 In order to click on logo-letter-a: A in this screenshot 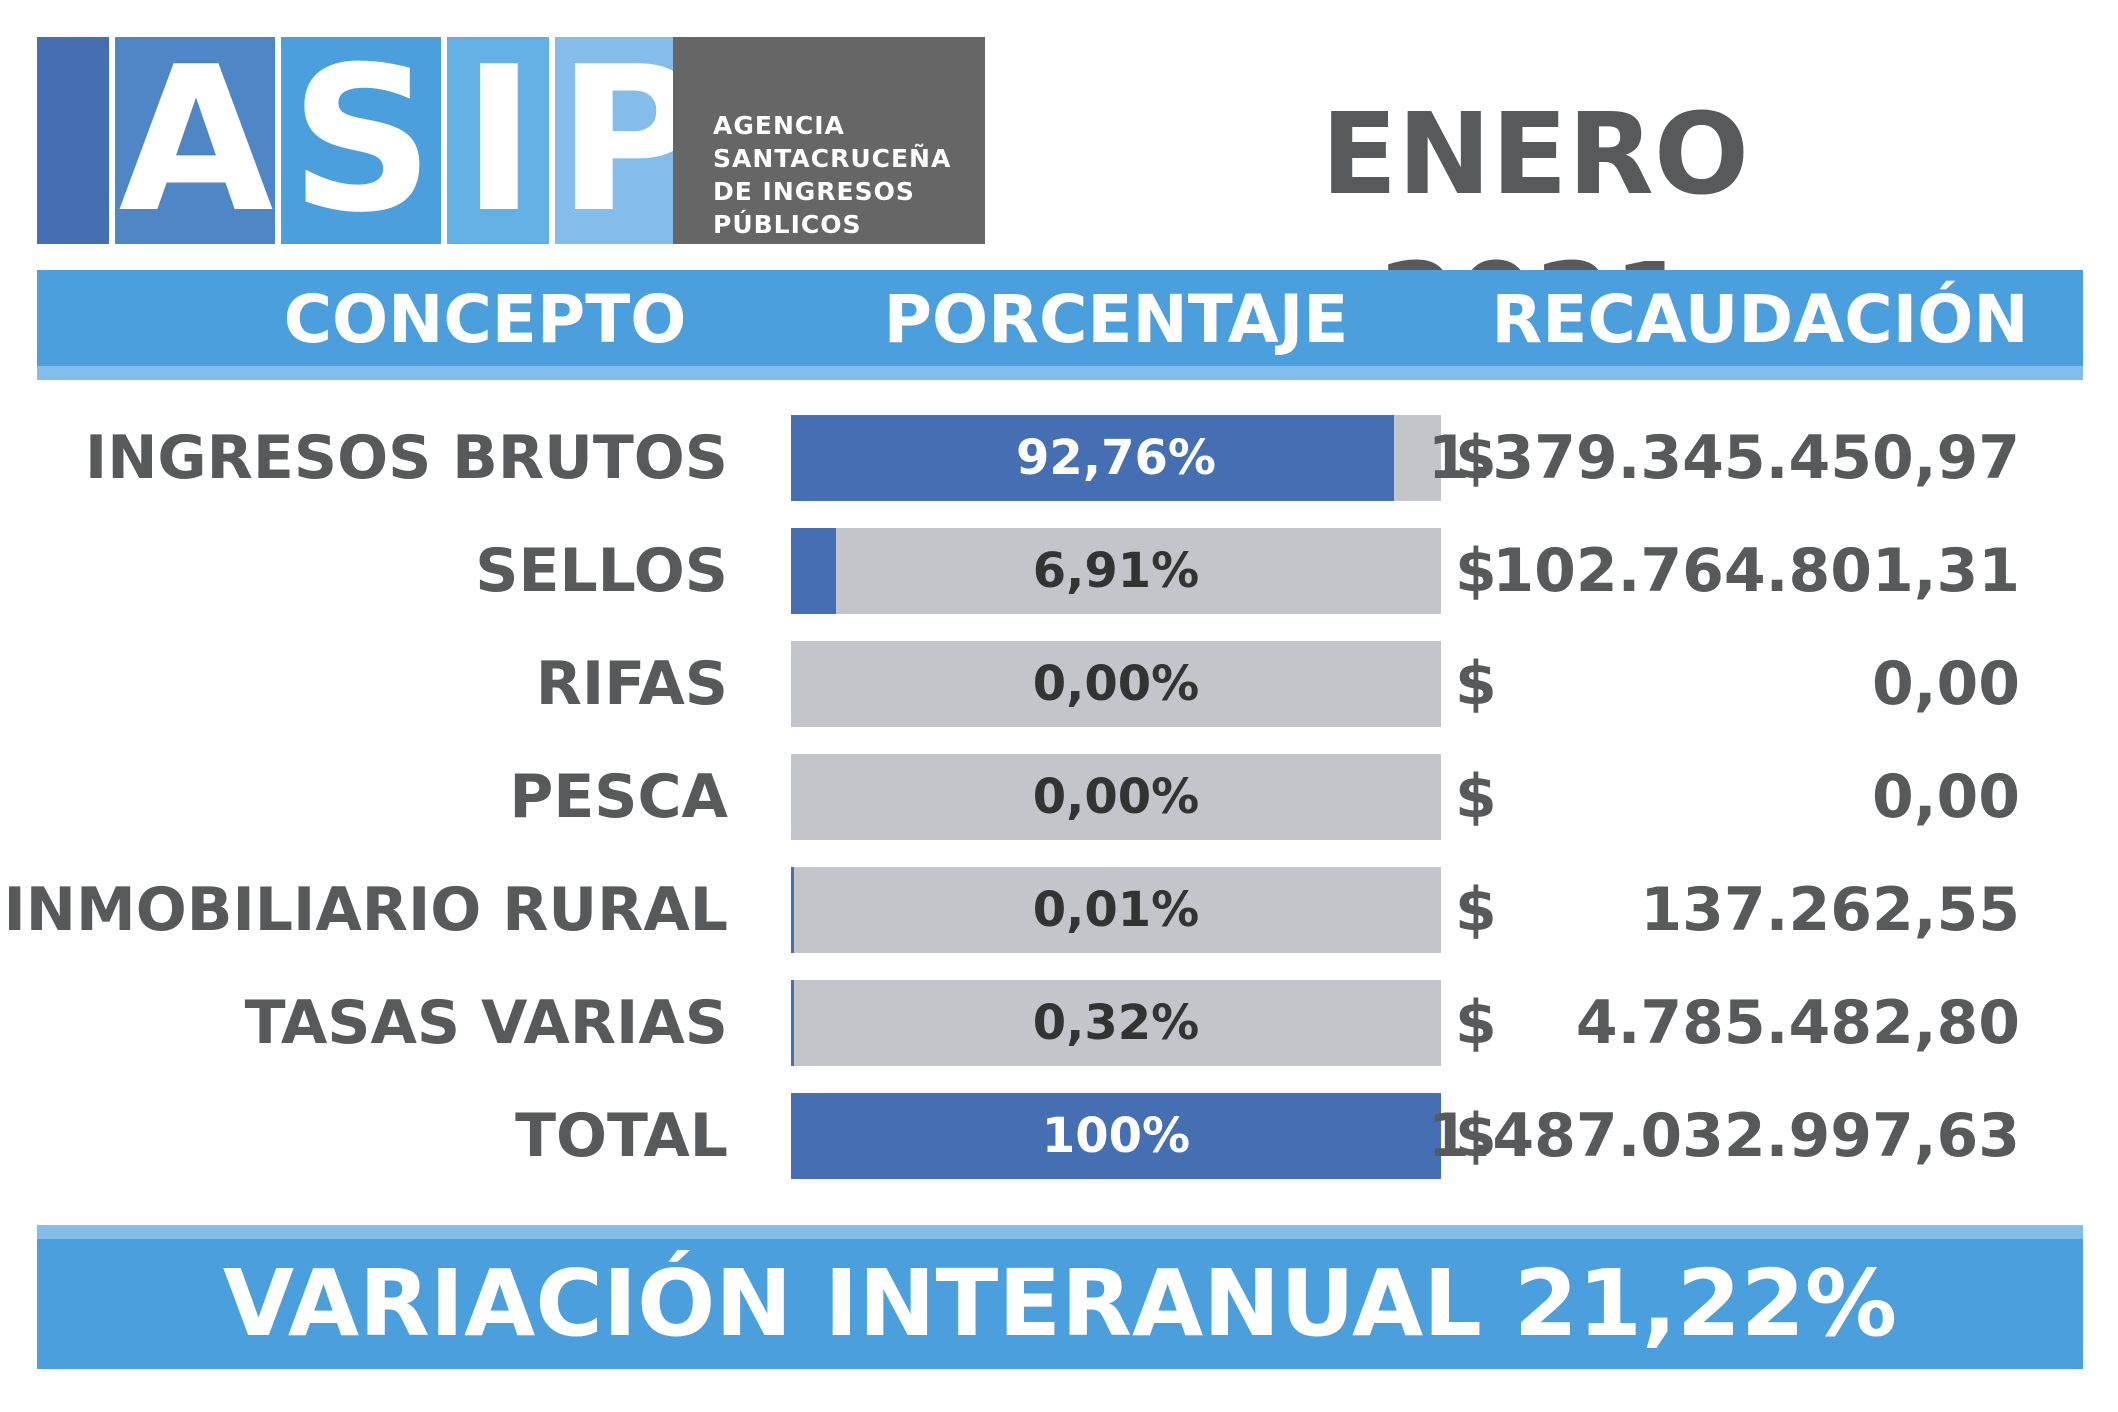, I will do `click(196, 140)`.